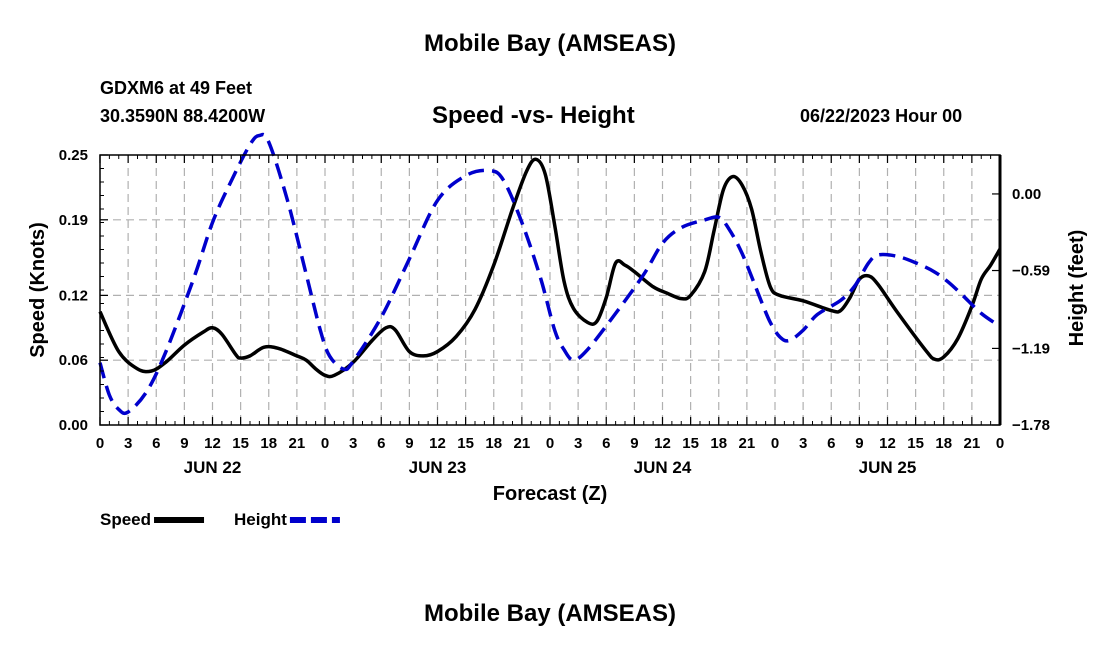 The height and width of the screenshot is (650, 1100). What do you see at coordinates (125, 519) in the screenshot?
I see `legend-label-speed: Speed` at bounding box center [125, 519].